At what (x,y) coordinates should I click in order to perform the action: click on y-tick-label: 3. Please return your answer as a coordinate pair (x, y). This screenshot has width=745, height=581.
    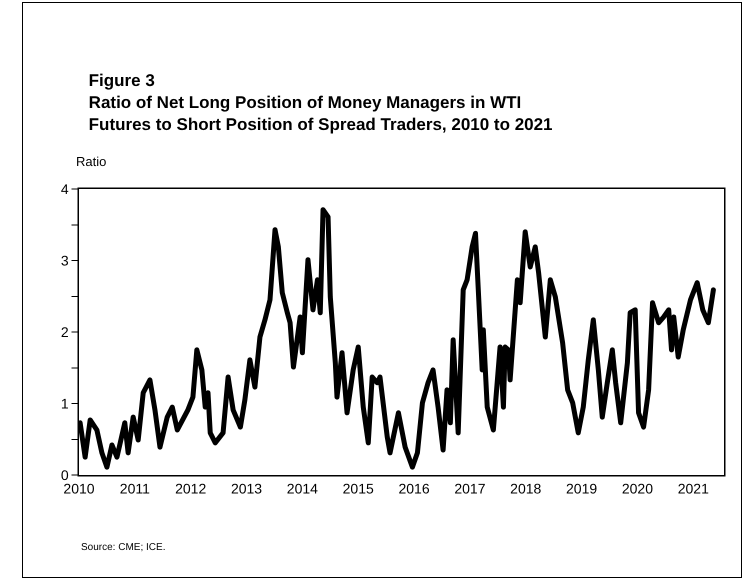
    Looking at the image, I should click on (64, 260).